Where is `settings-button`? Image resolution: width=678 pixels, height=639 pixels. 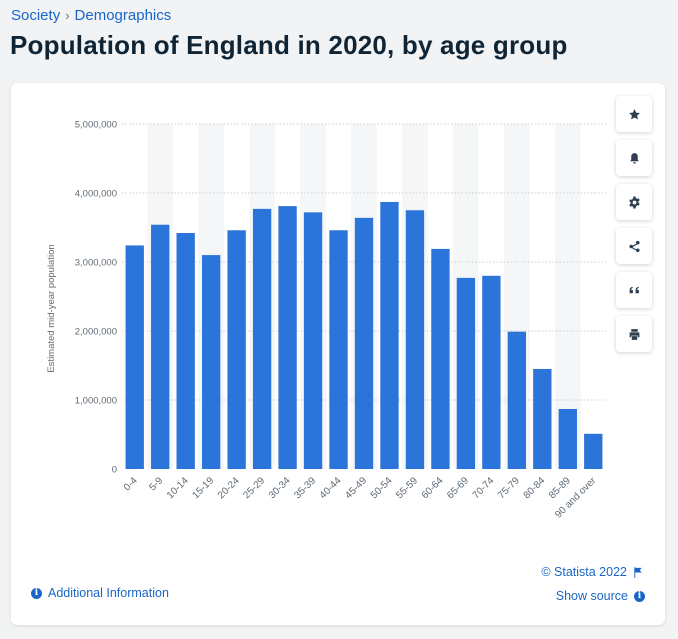
settings-button is located at coordinates (634, 202).